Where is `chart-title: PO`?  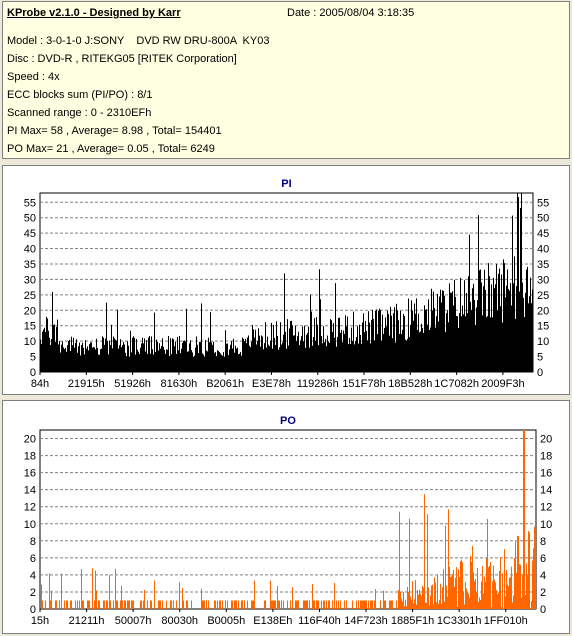 chart-title: PO is located at coordinates (288, 421).